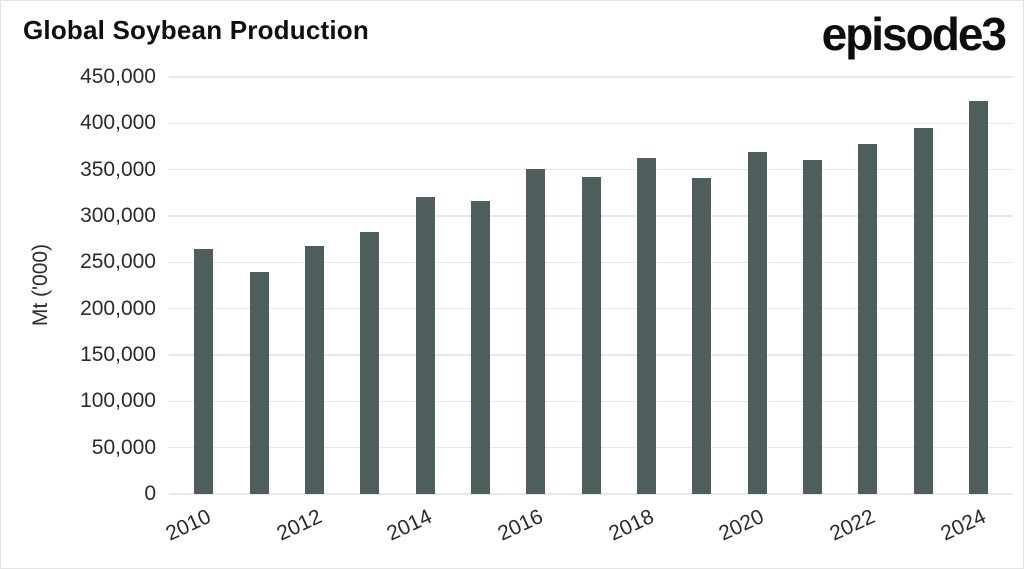  I want to click on y-axis-title: Mt ('000), so click(40, 285).